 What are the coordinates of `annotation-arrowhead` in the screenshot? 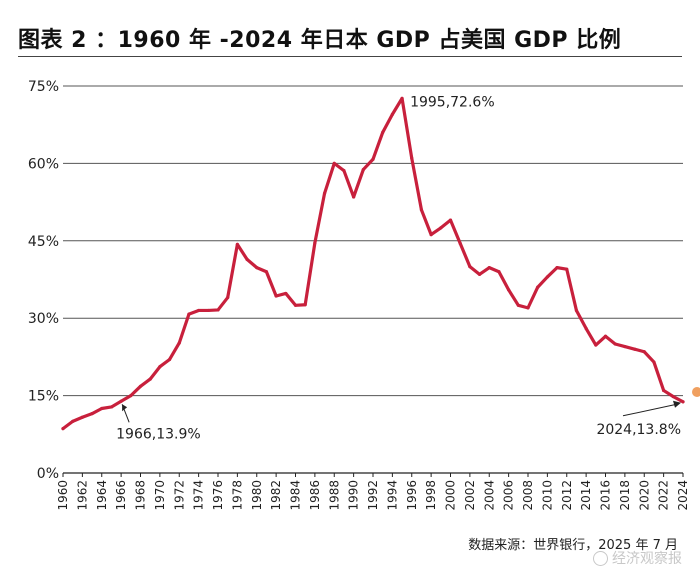 It's located at (125, 408).